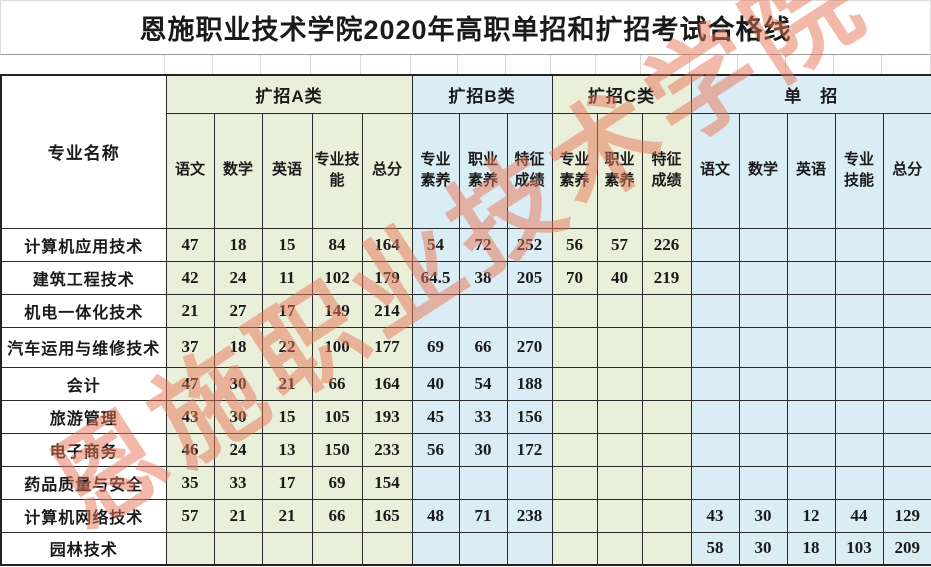  Describe the element at coordinates (483, 170) in the screenshot. I see `subject-header: 职业素养` at that location.